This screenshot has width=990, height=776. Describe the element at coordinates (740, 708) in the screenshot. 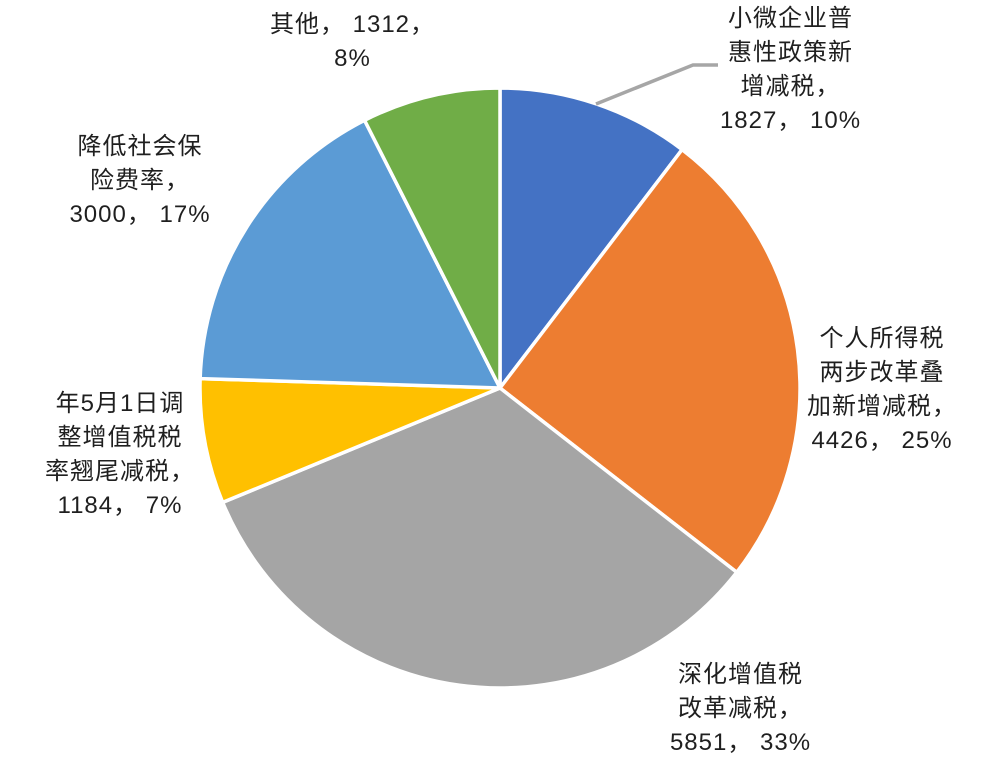

I see `slice-label-shenhua-zengzhishui: 深化增值税 改革减税， 5851， 33%` at that location.